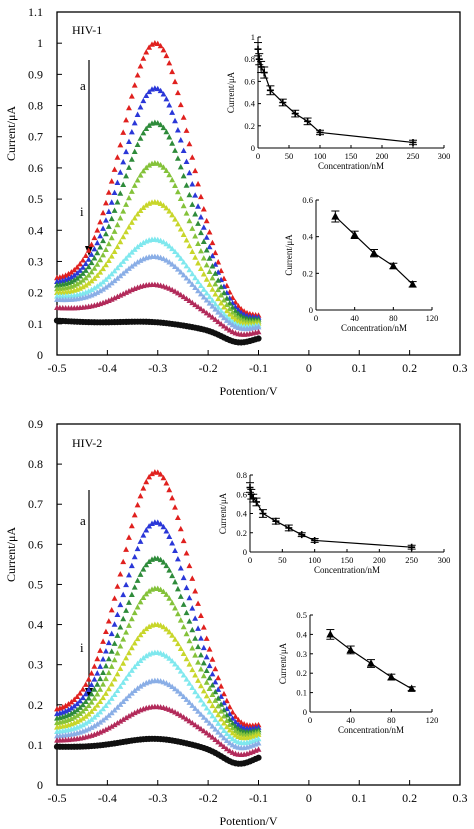 Image resolution: width=474 pixels, height=829 pixels. What do you see at coordinates (413, 156) in the screenshot?
I see `inset-x-tick-label: 250` at bounding box center [413, 156].